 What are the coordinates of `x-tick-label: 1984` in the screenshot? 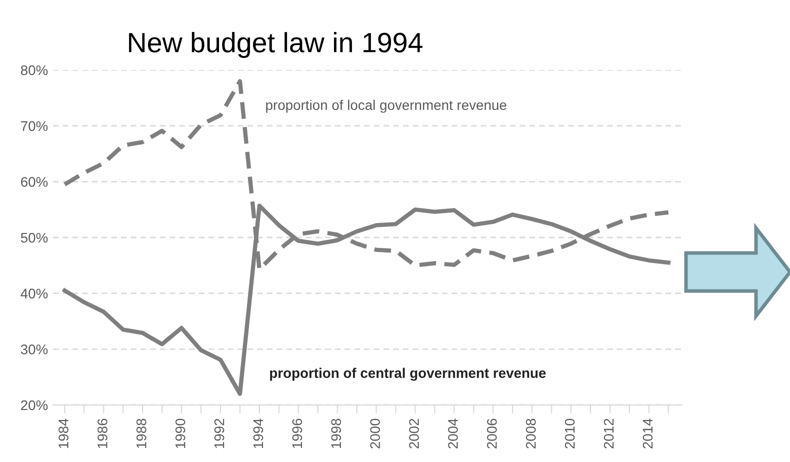 It's located at (63, 433).